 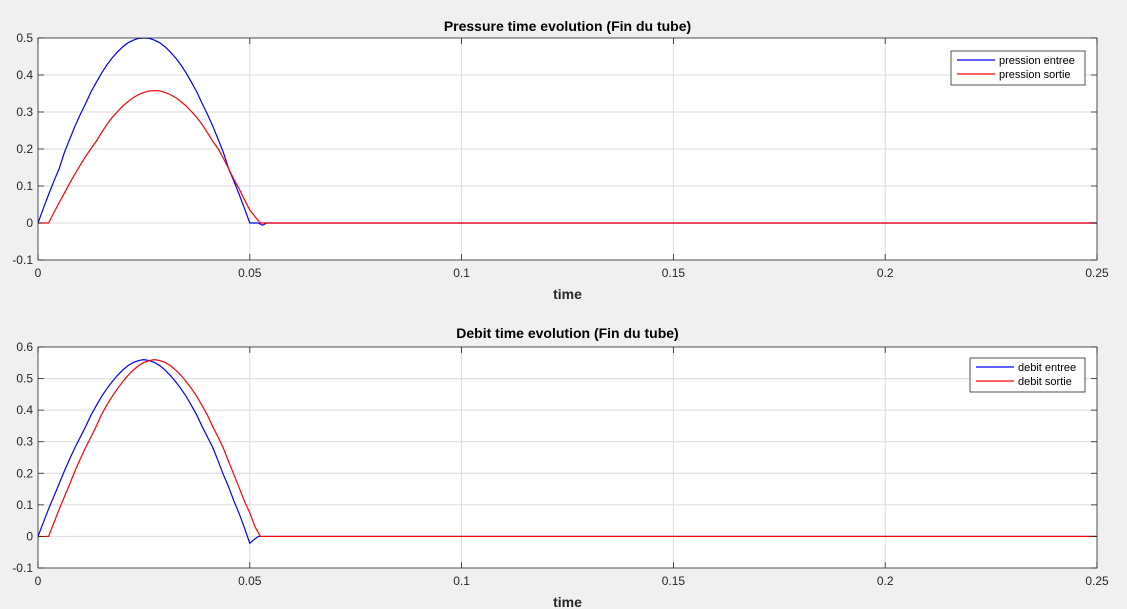 What do you see at coordinates (24, 347) in the screenshot?
I see `y-tick-label: 0.6` at bounding box center [24, 347].